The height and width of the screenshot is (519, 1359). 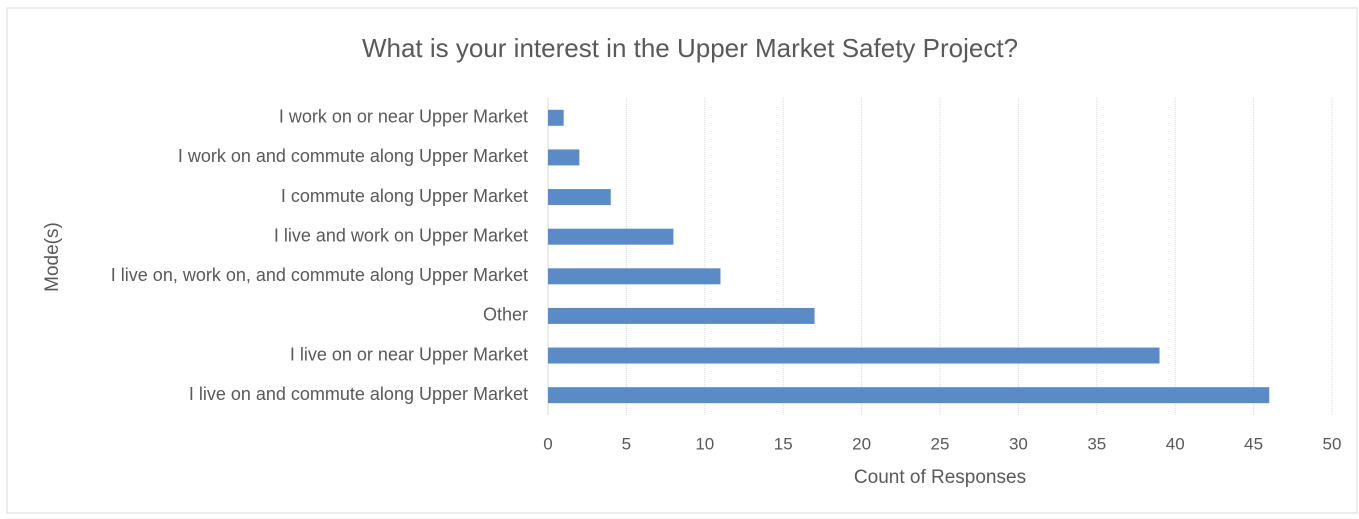 What do you see at coordinates (547, 443) in the screenshot?
I see `x-tick-label: 0` at bounding box center [547, 443].